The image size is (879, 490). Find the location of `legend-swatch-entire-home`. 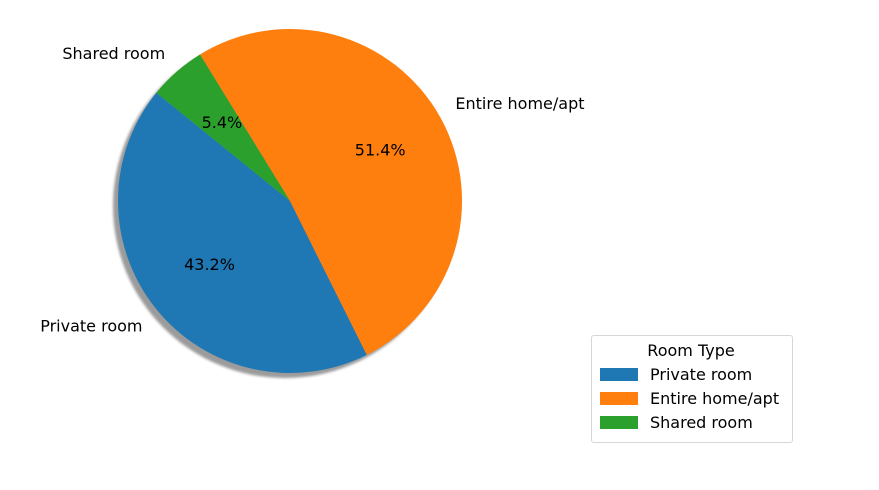

legend-swatch-entire-home is located at coordinates (619, 398).